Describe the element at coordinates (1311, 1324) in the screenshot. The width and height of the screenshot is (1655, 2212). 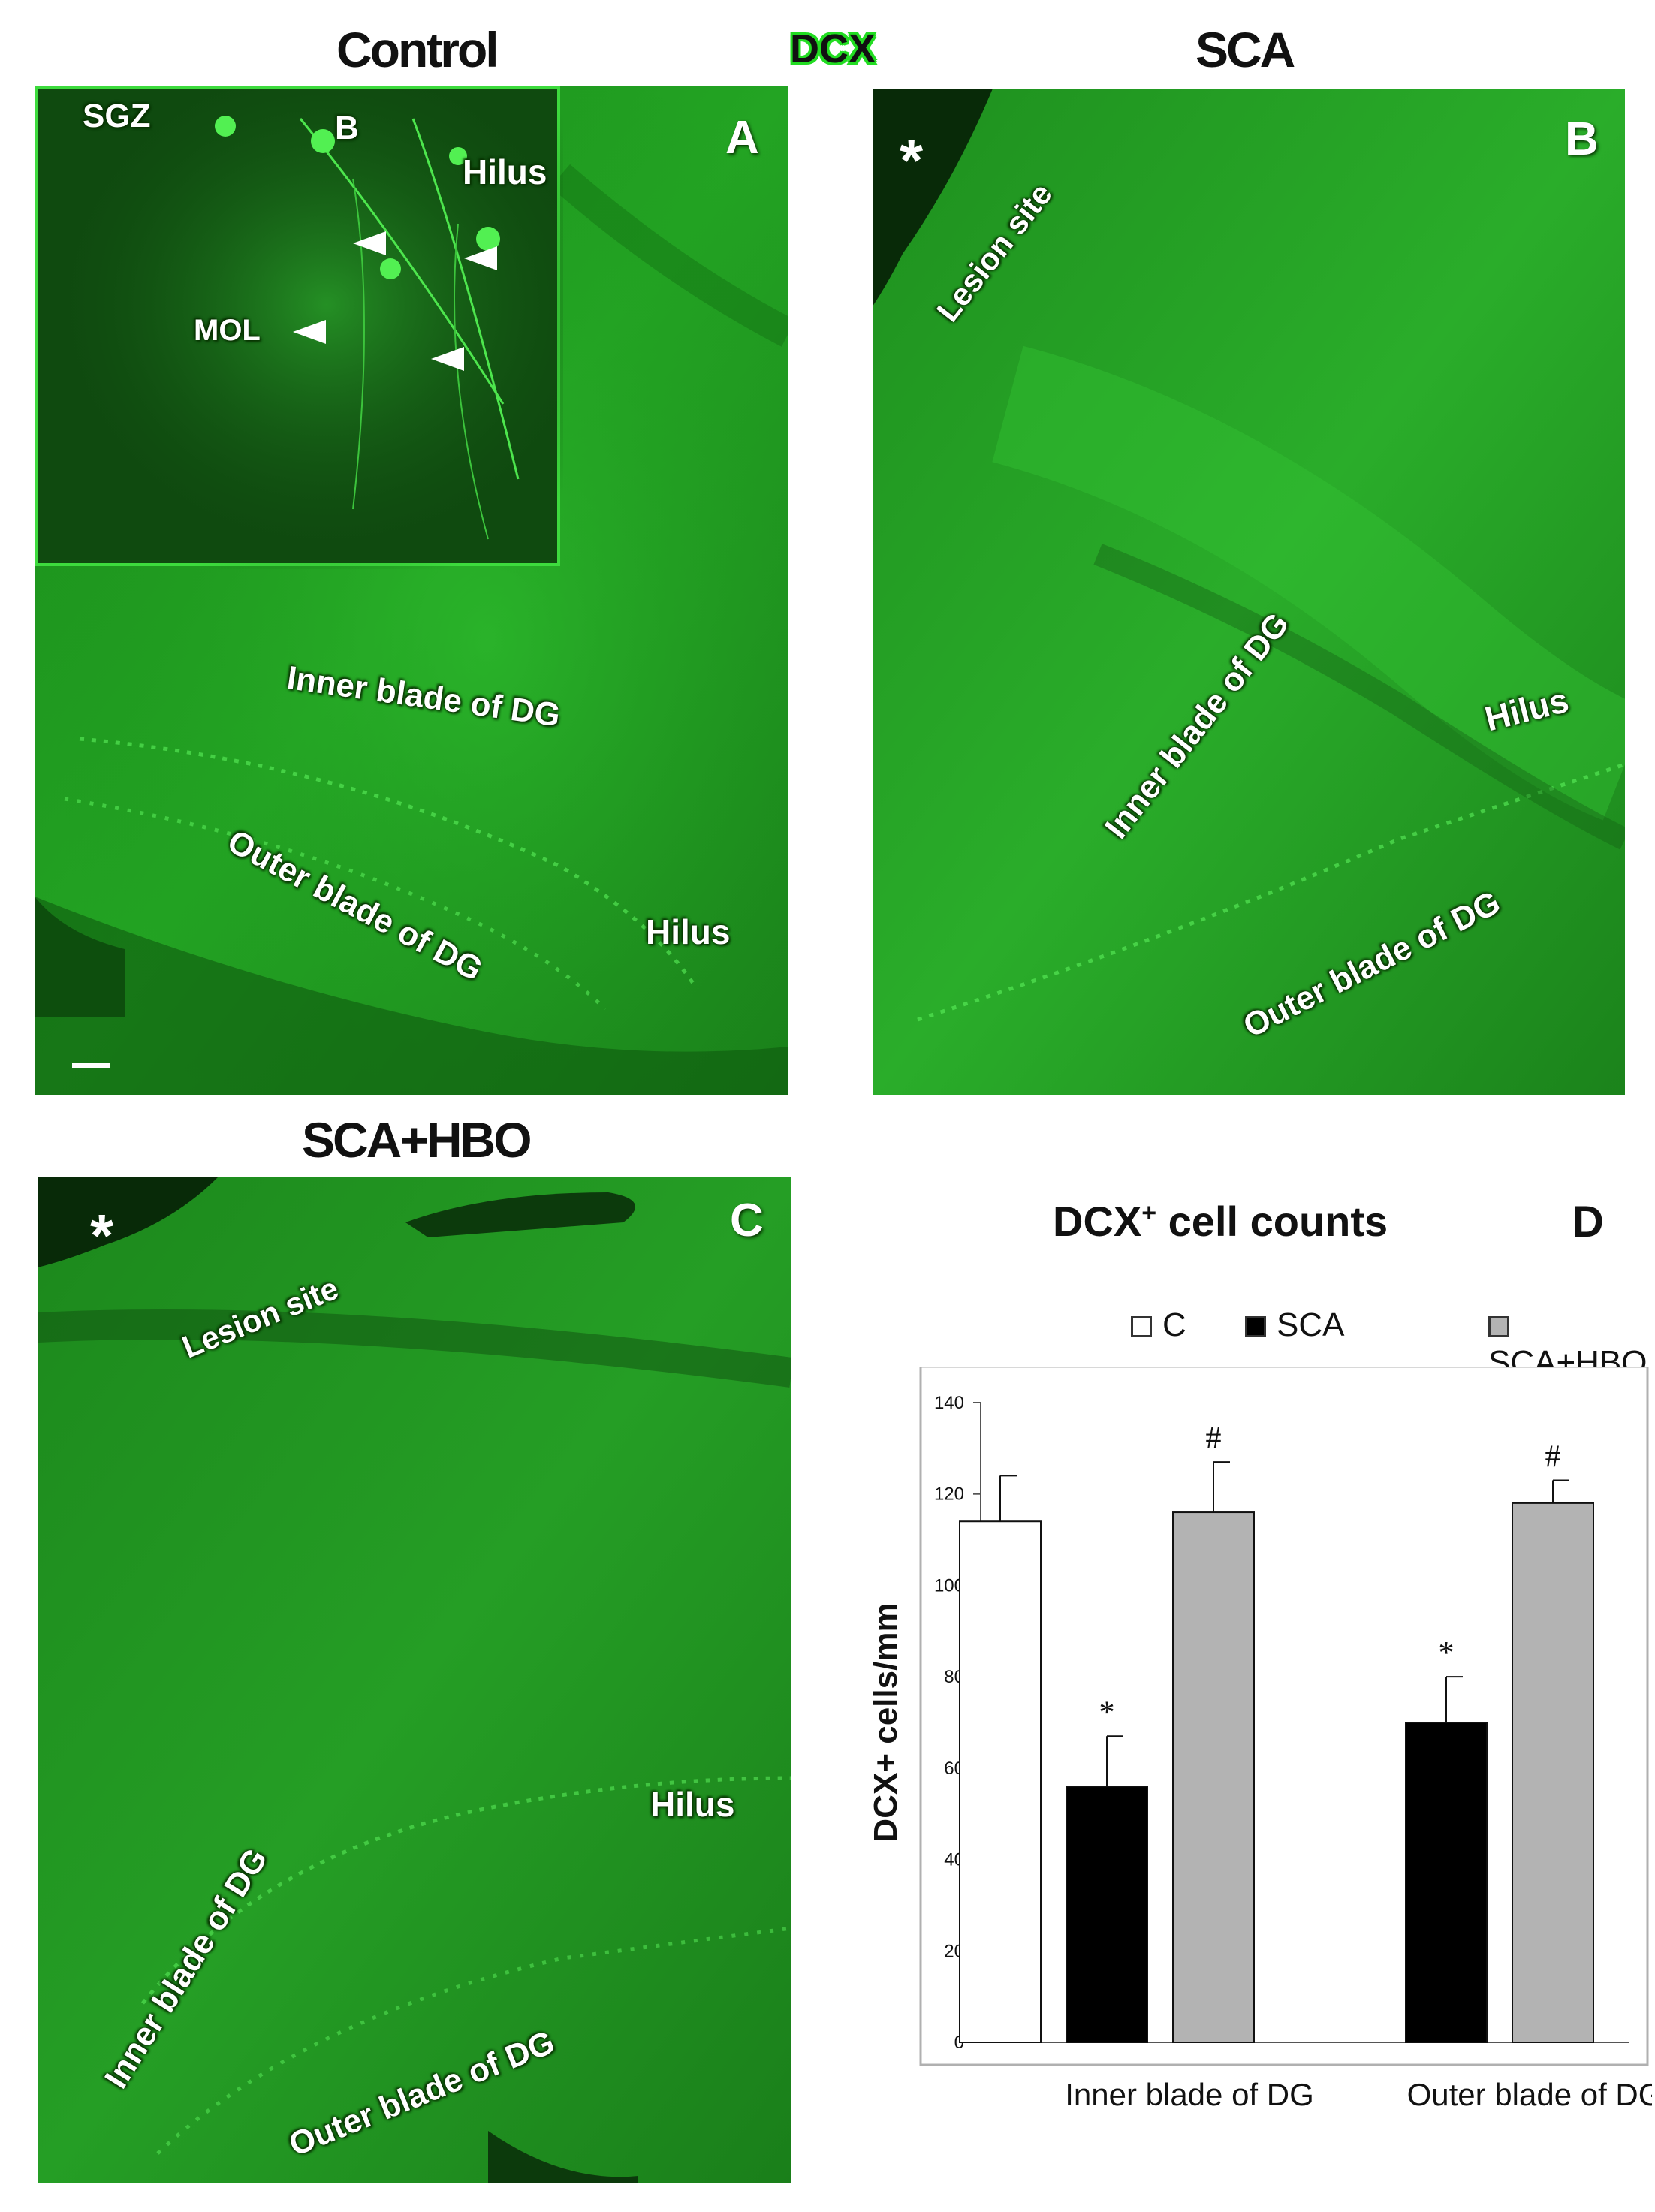
I see `legend-label: SCA` at that location.